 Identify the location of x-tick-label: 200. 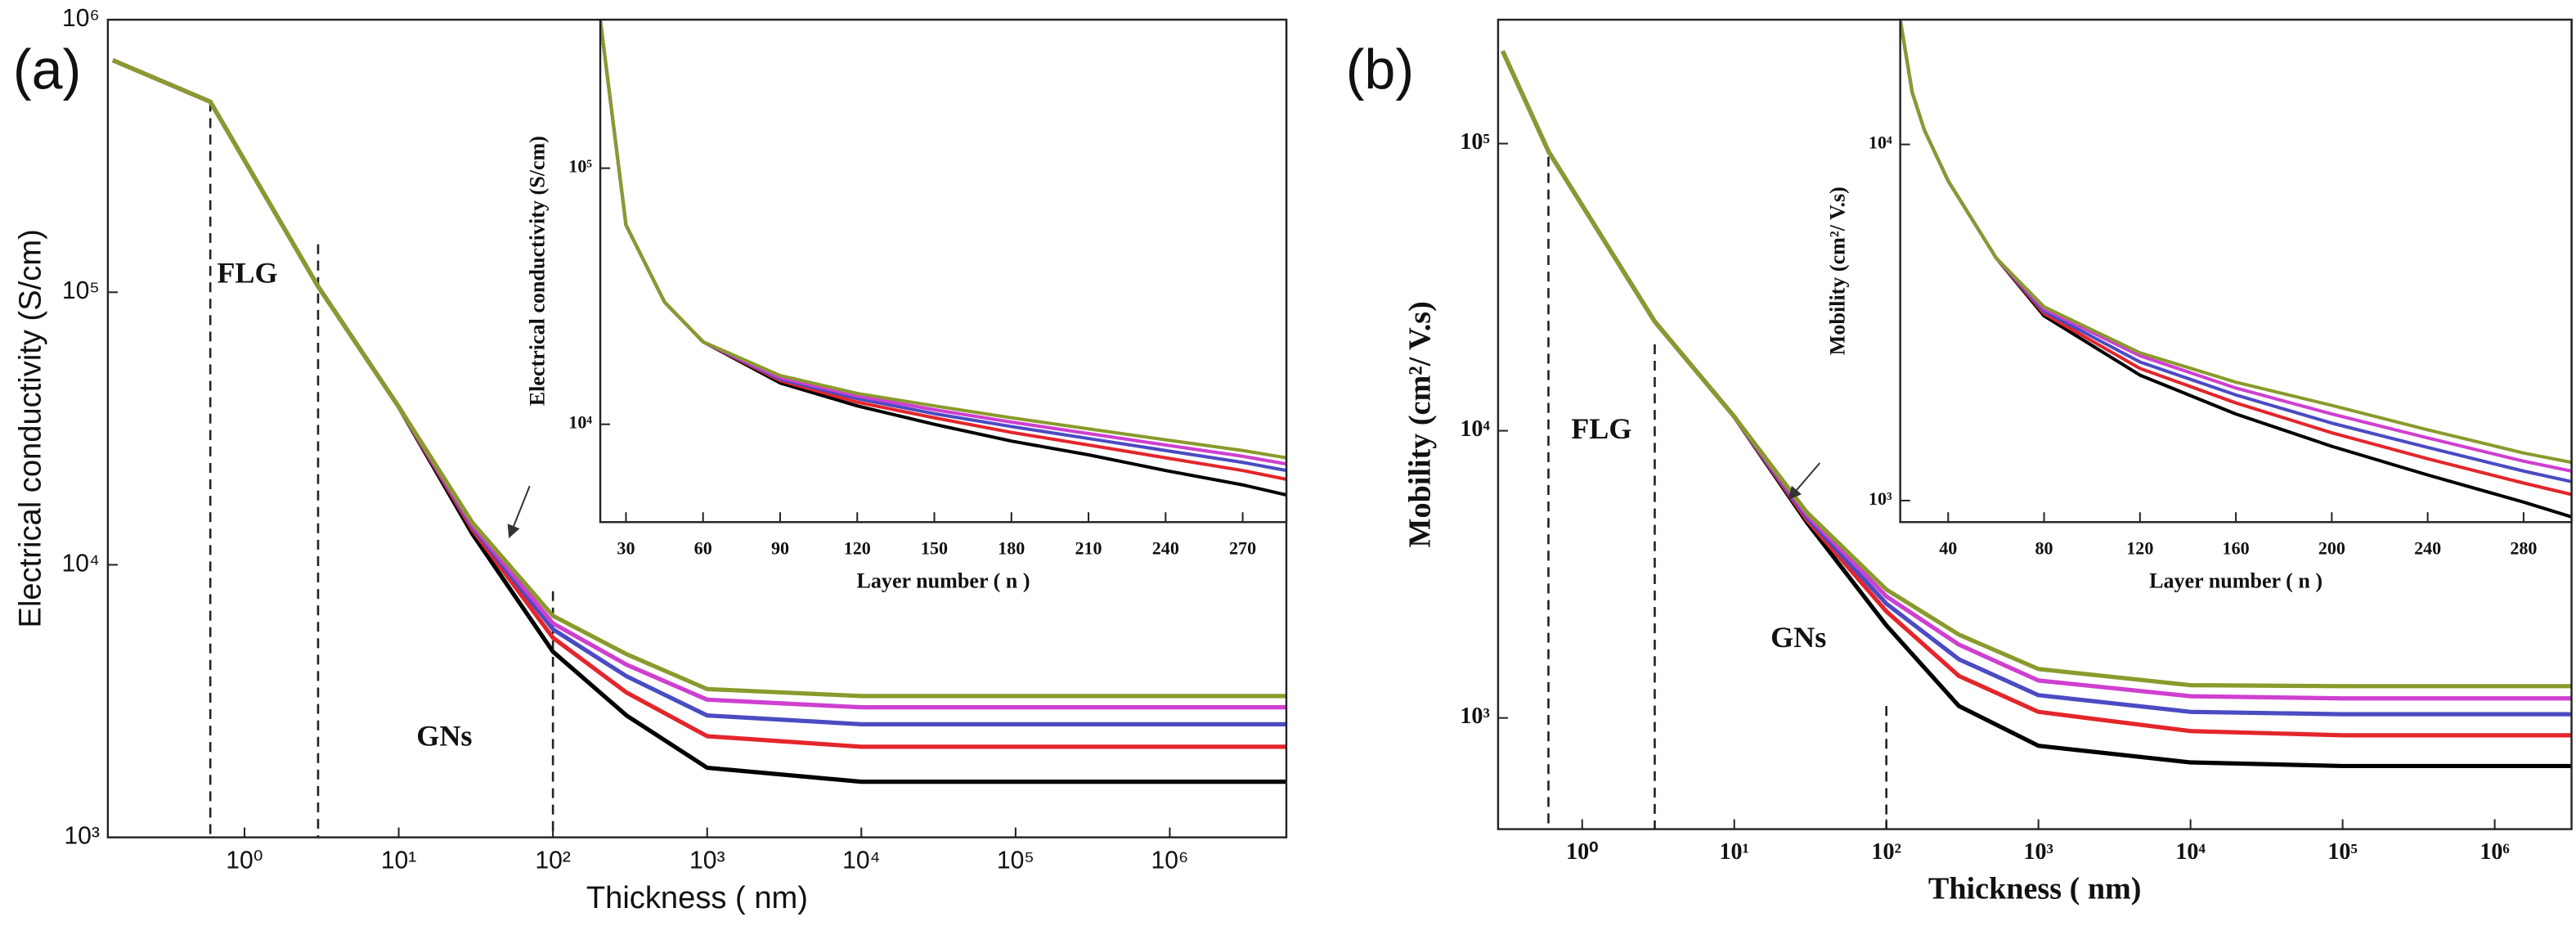
(2331, 548).